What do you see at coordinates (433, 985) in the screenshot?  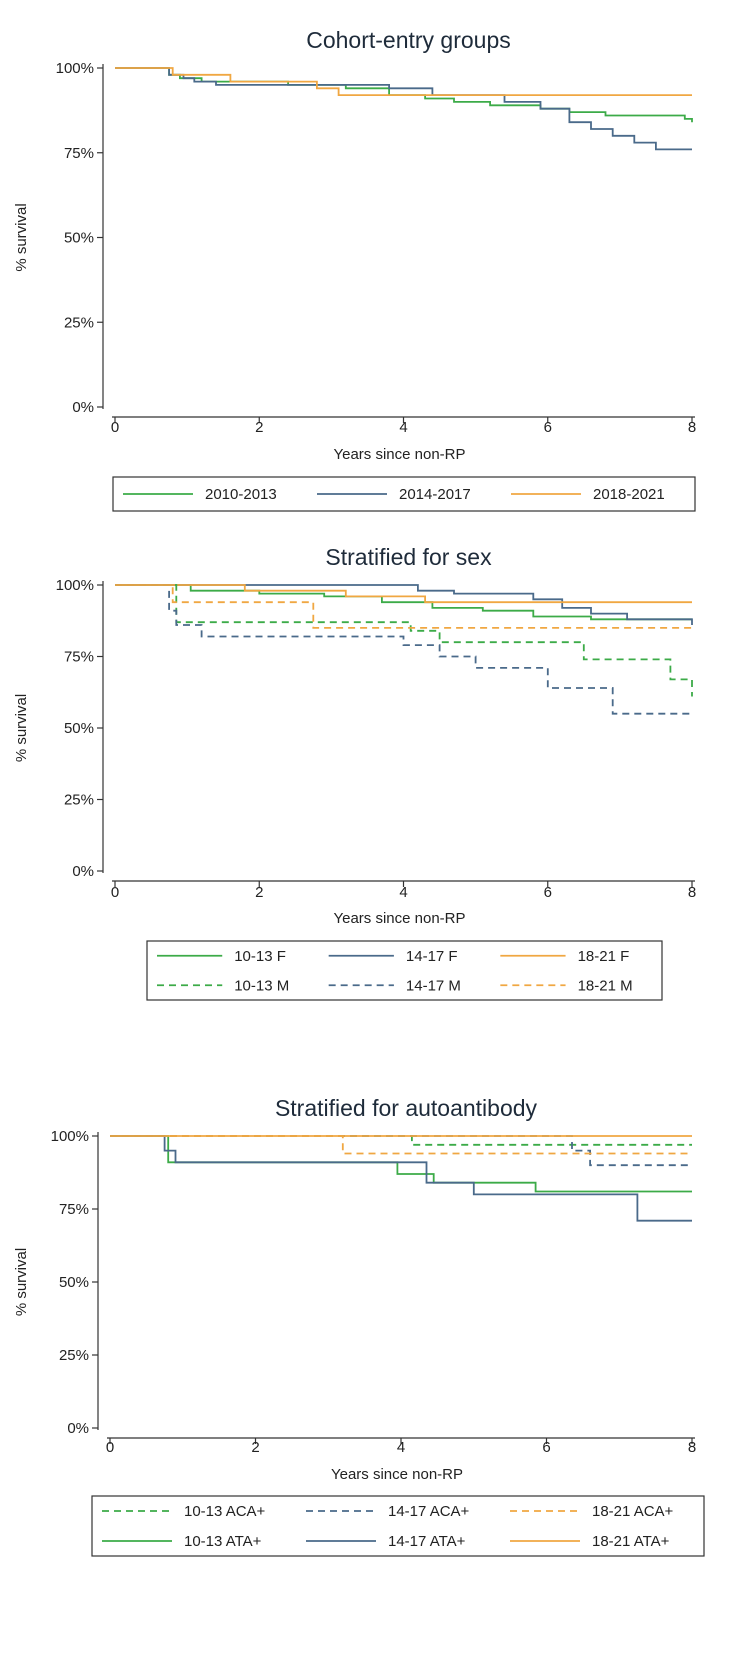 I see `legend-label: 14-17 M` at bounding box center [433, 985].